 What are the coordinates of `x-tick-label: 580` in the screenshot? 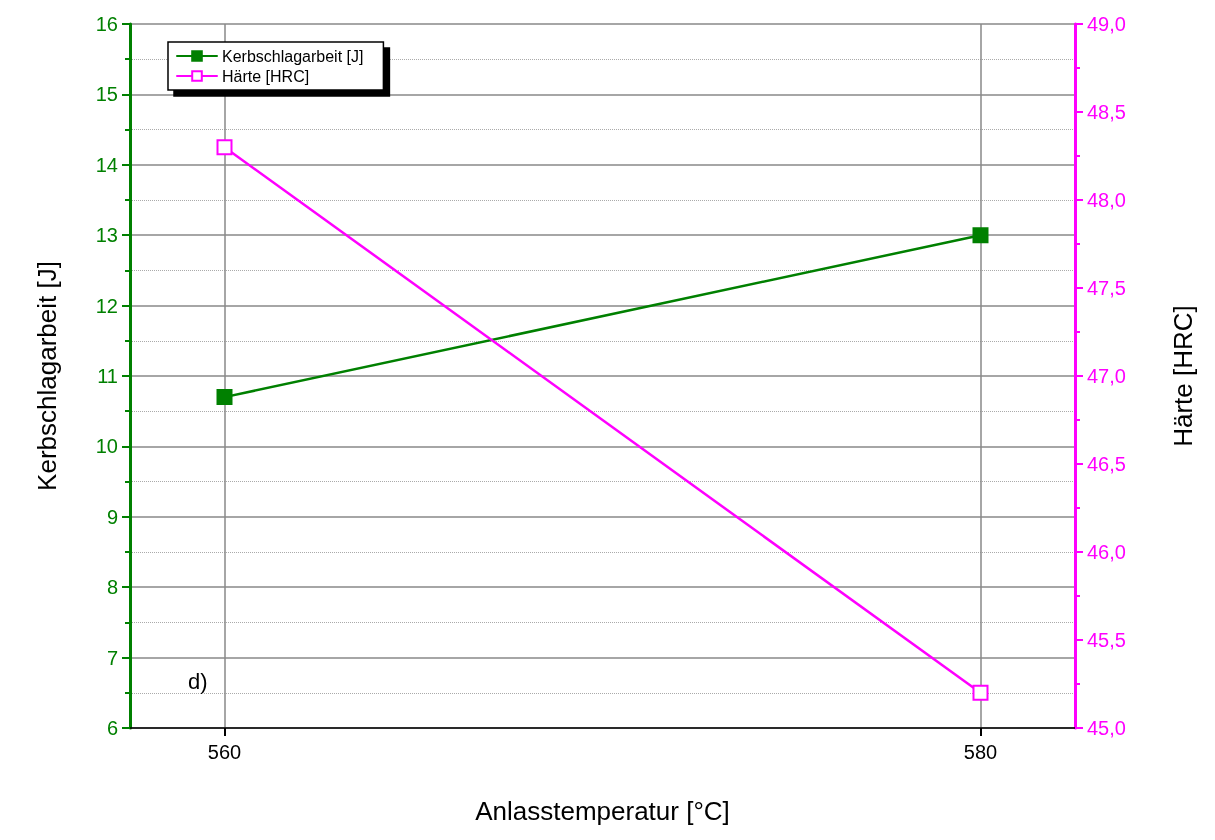 It's located at (980, 752).